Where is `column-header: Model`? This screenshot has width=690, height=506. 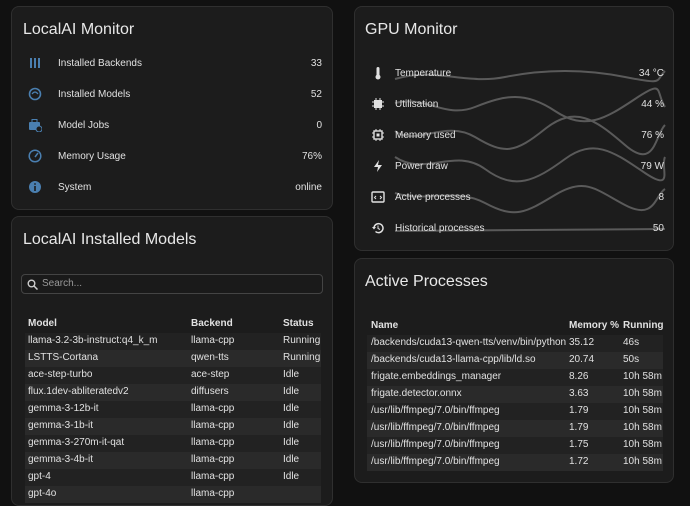 column-header: Model is located at coordinates (42, 323).